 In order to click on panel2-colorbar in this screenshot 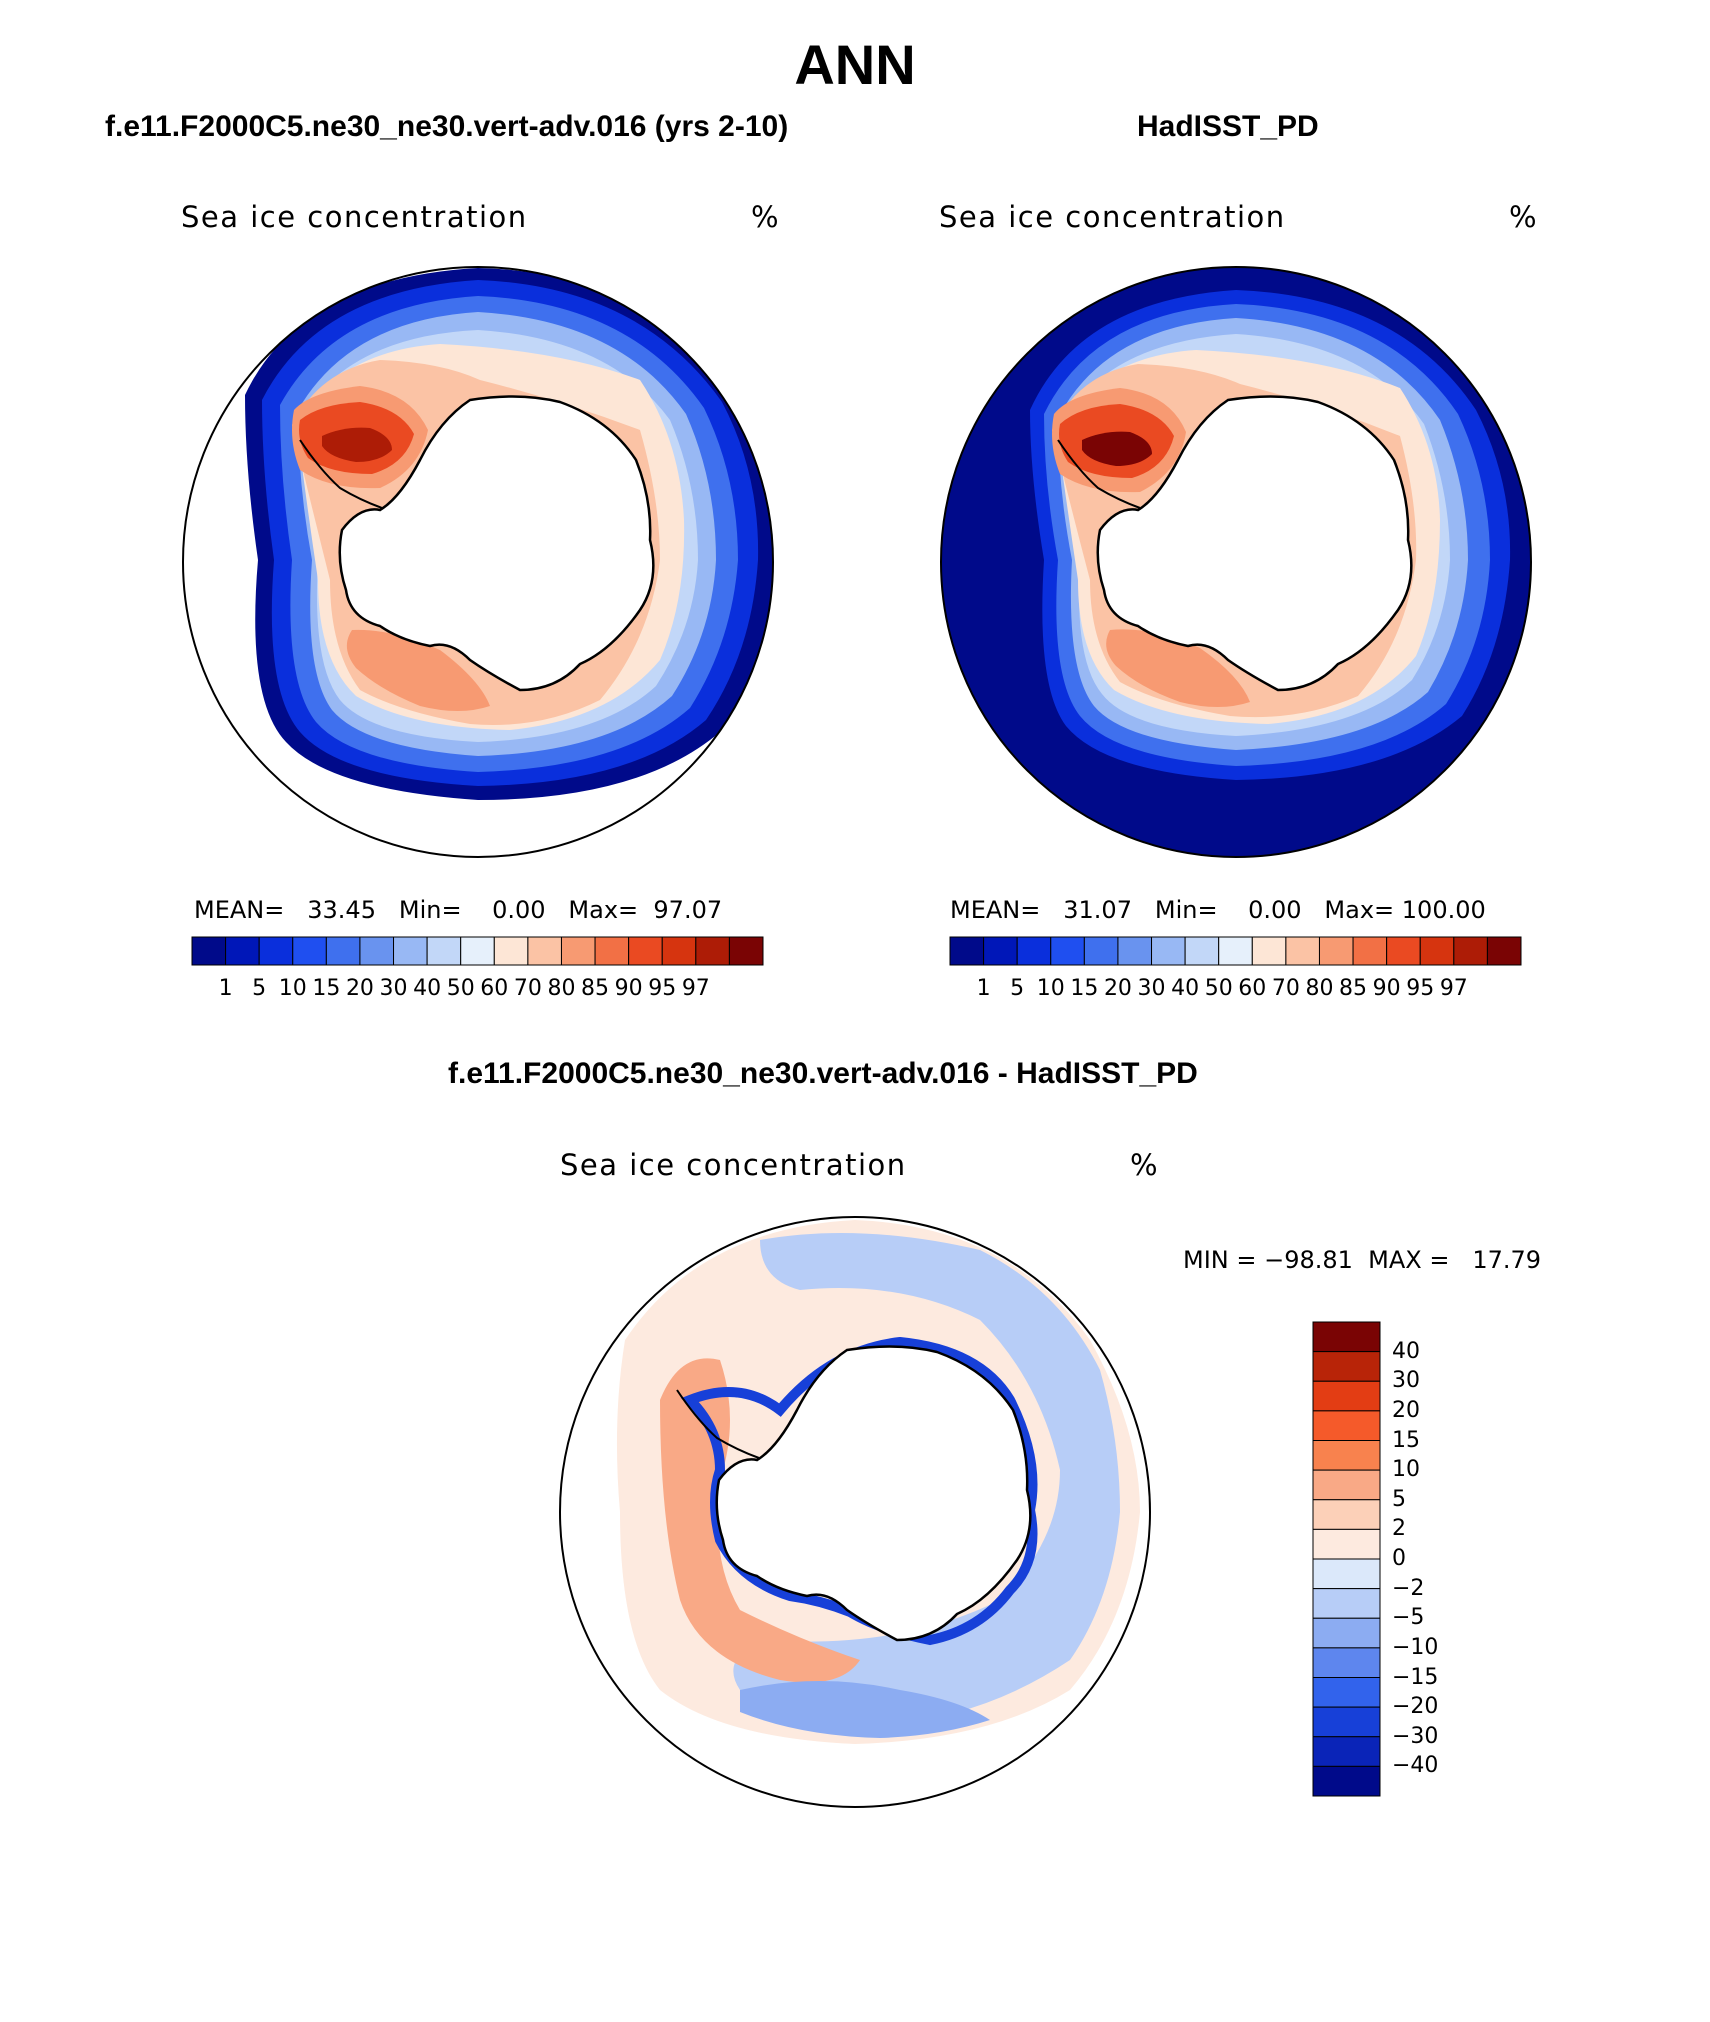, I will do `click(1235, 951)`.